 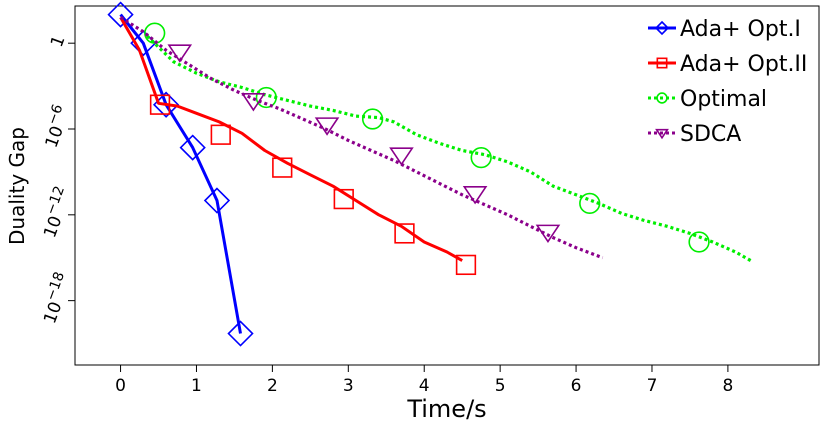 What do you see at coordinates (120, 386) in the screenshot?
I see `x-tick-label: 0` at bounding box center [120, 386].